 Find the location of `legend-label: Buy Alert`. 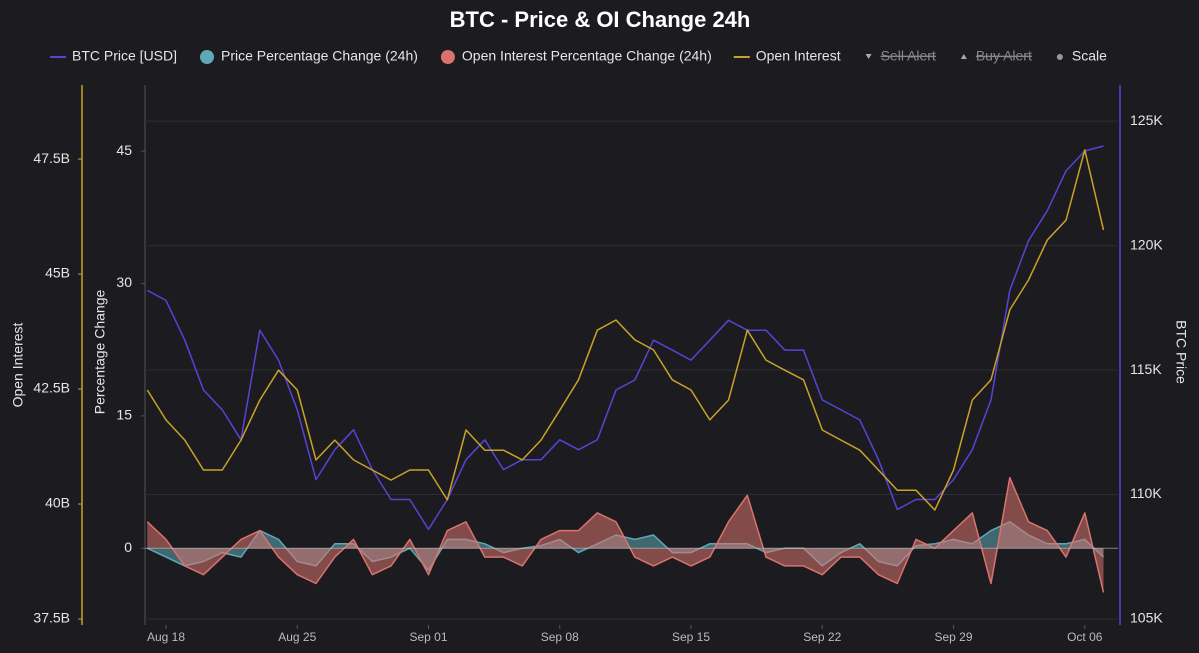

legend-label: Buy Alert is located at coordinates (1004, 56).